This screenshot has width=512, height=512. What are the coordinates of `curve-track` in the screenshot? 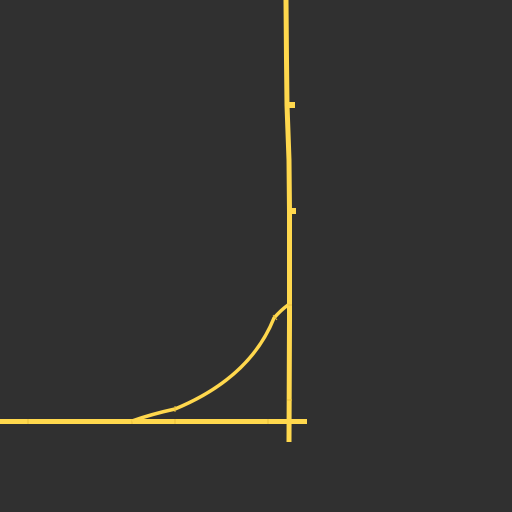 It's located at (210, 363).